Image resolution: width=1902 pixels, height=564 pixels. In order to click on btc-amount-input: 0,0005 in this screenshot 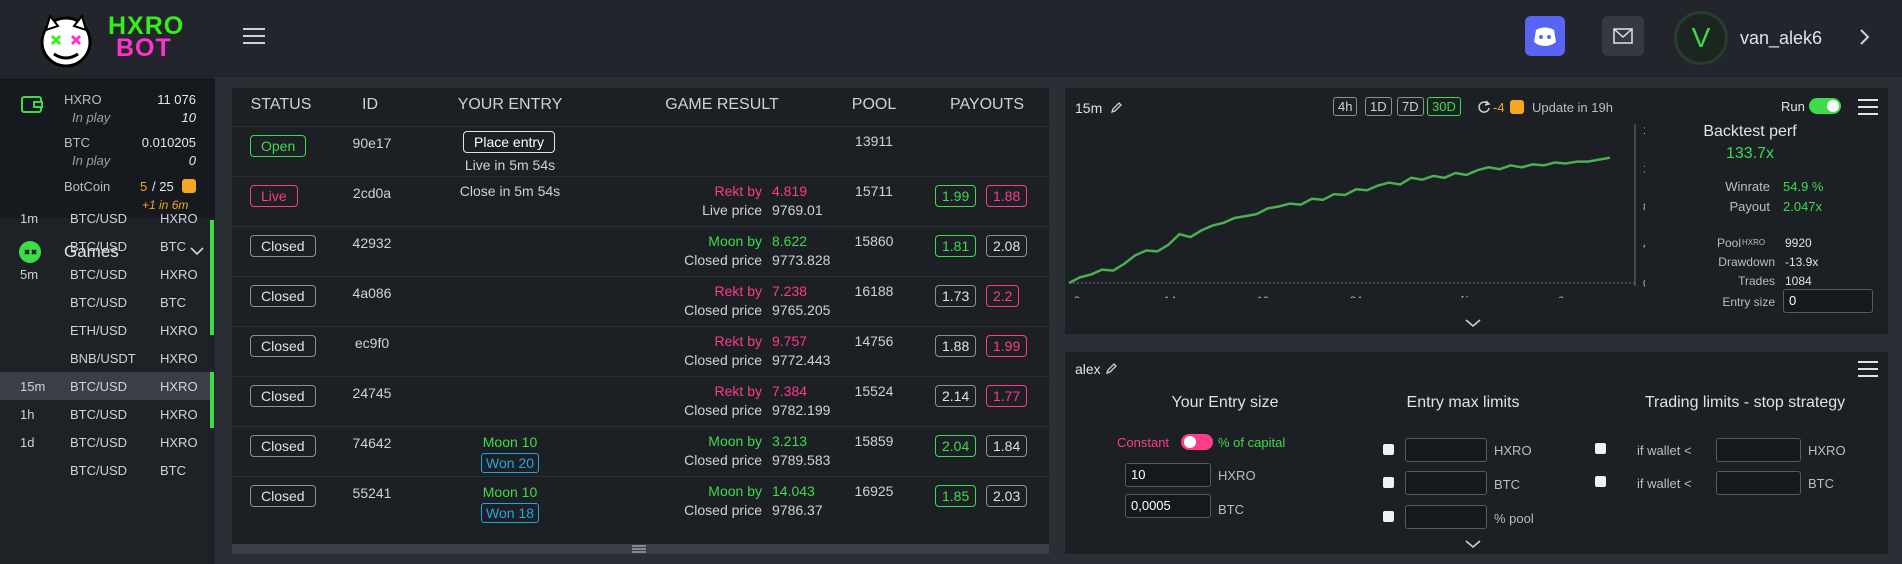, I will do `click(1168, 506)`.